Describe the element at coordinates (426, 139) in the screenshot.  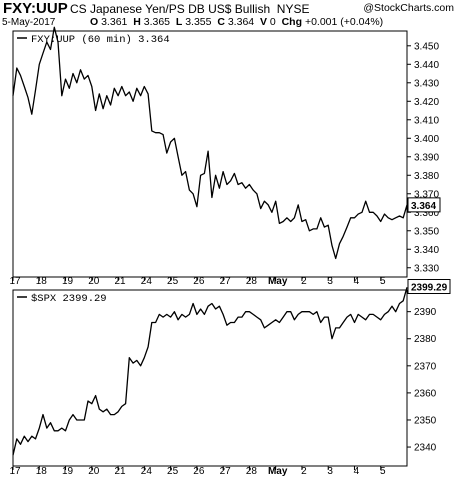
I see `y-tick-label: 3.400` at that location.